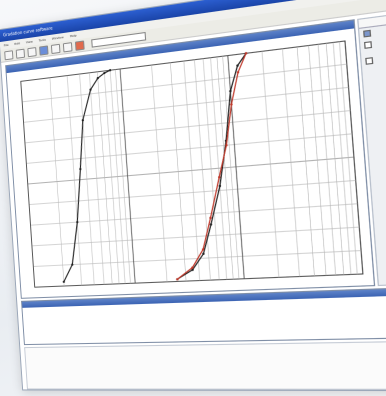  I want to click on chart-icon, so click(56, 48).